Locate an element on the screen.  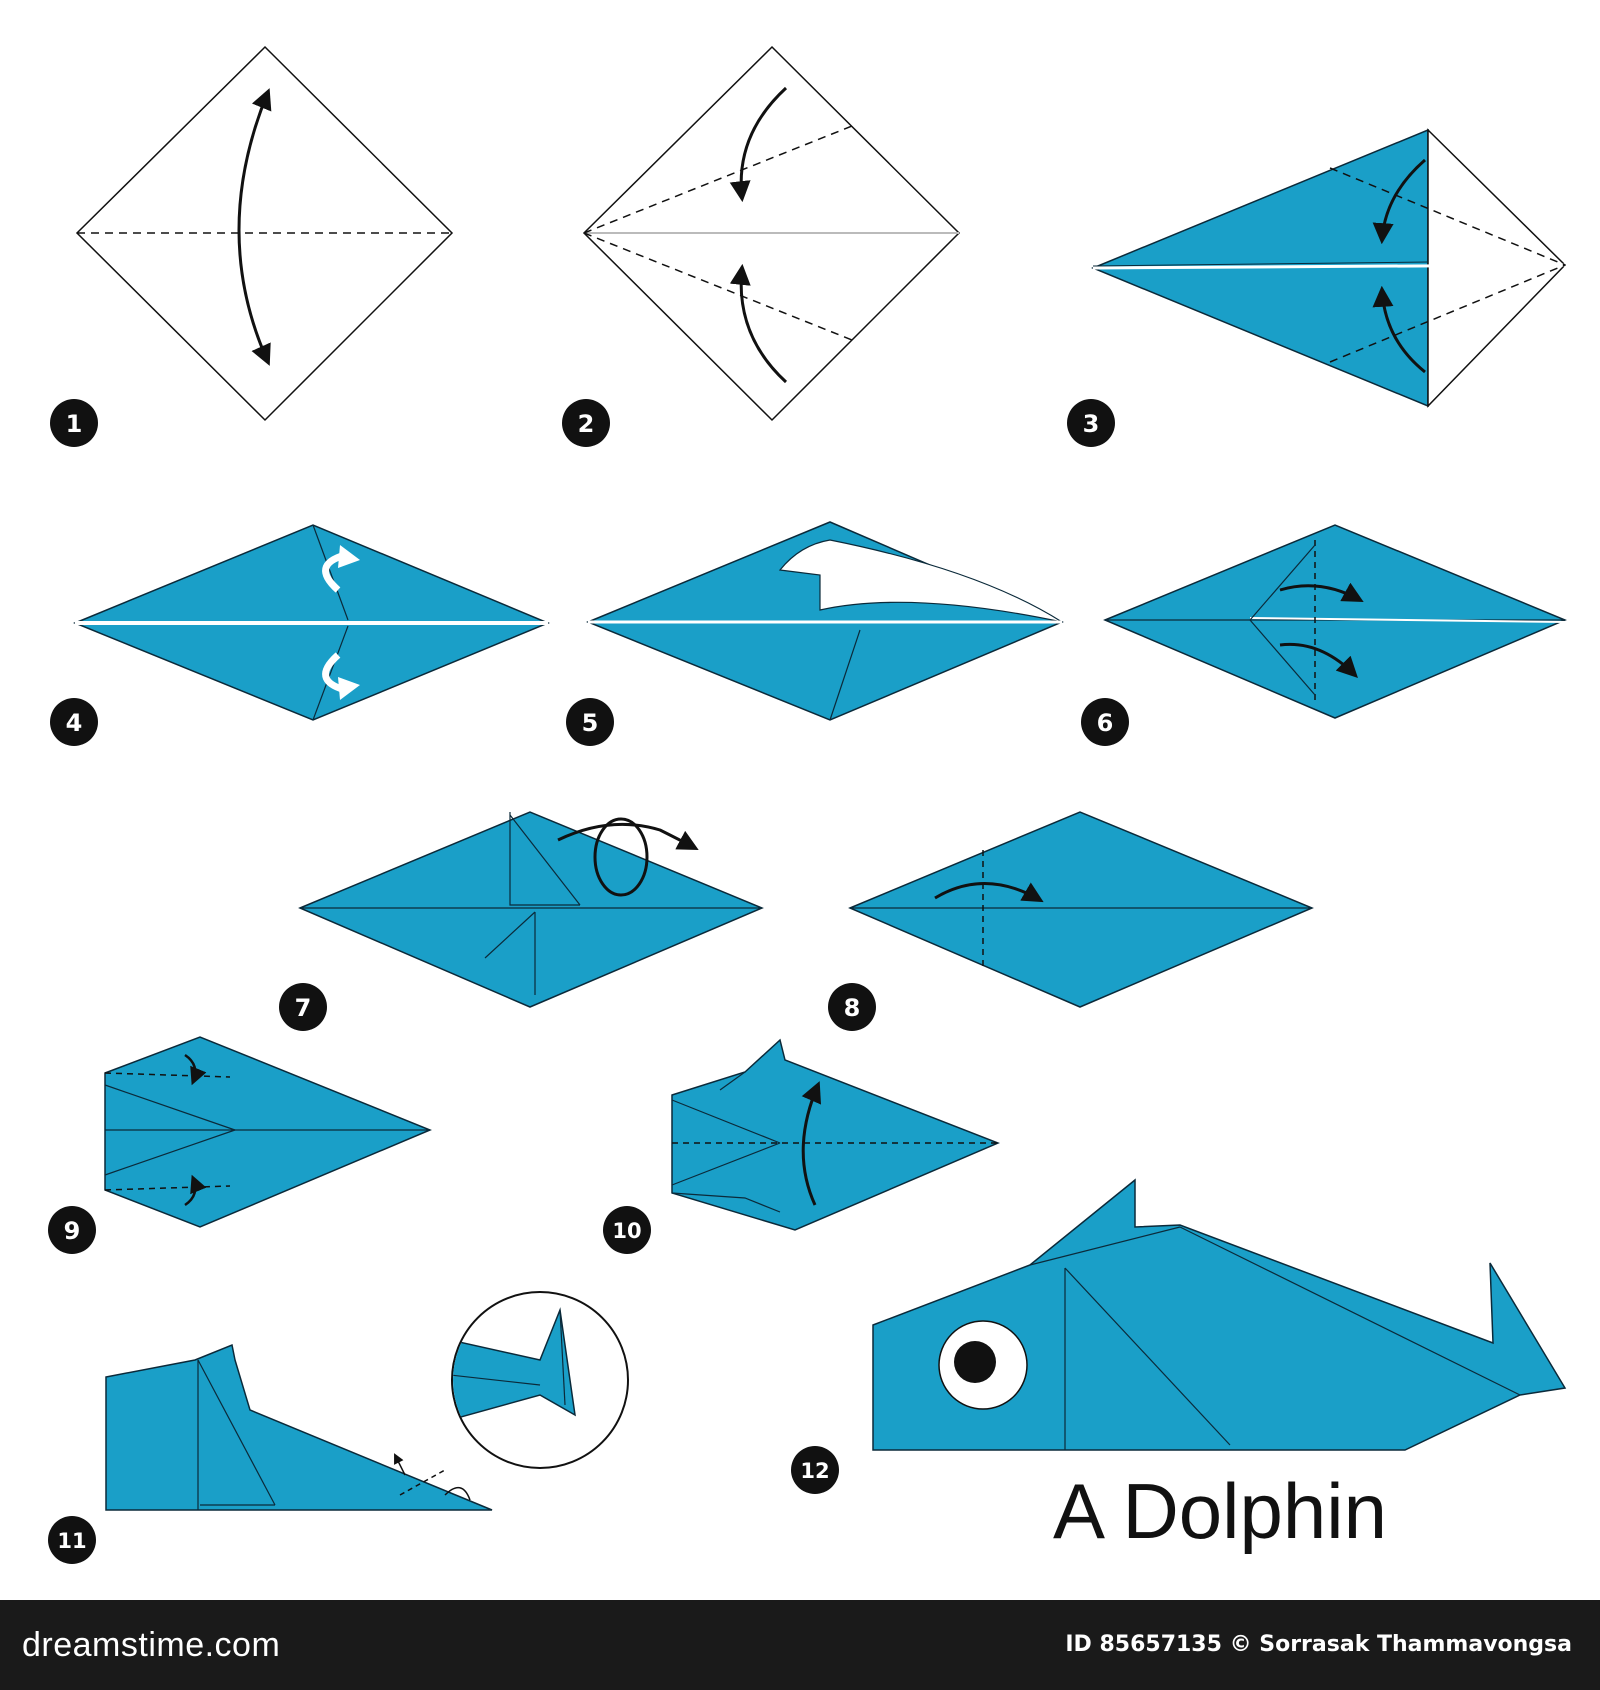
step-badge-4: 4 is located at coordinates (74, 722).